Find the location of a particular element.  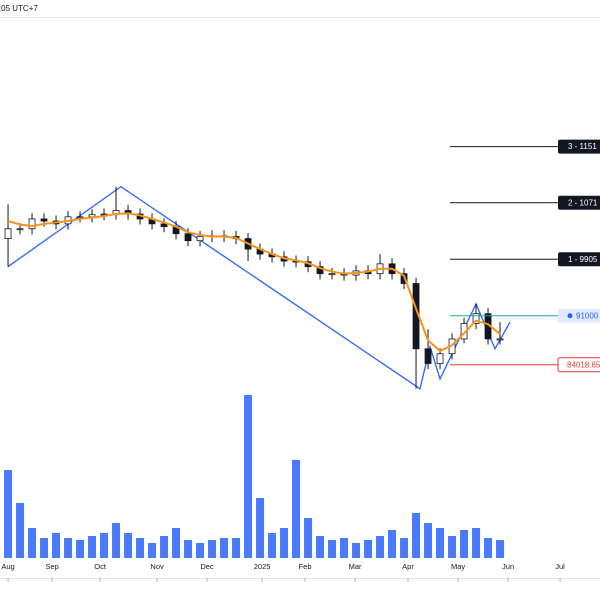

x-tick-label: Aug is located at coordinates (7, 566).